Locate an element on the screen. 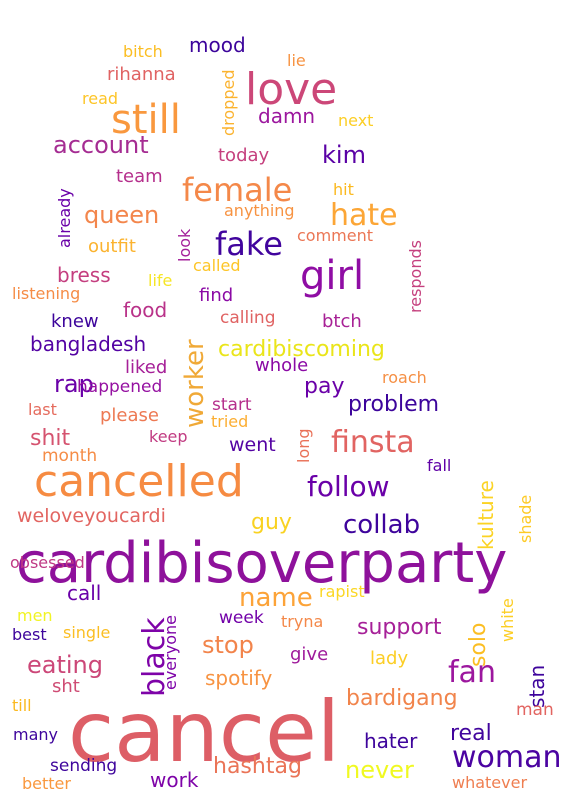 The height and width of the screenshot is (803, 572). word: rapist is located at coordinates (342, 591).